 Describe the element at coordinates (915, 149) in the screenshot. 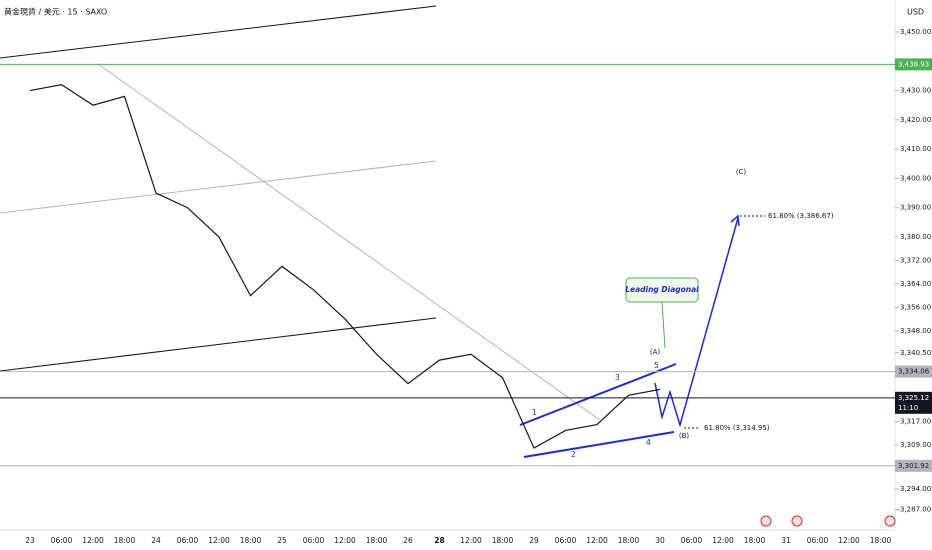

I see `y-tick-label: 3,410.00` at that location.